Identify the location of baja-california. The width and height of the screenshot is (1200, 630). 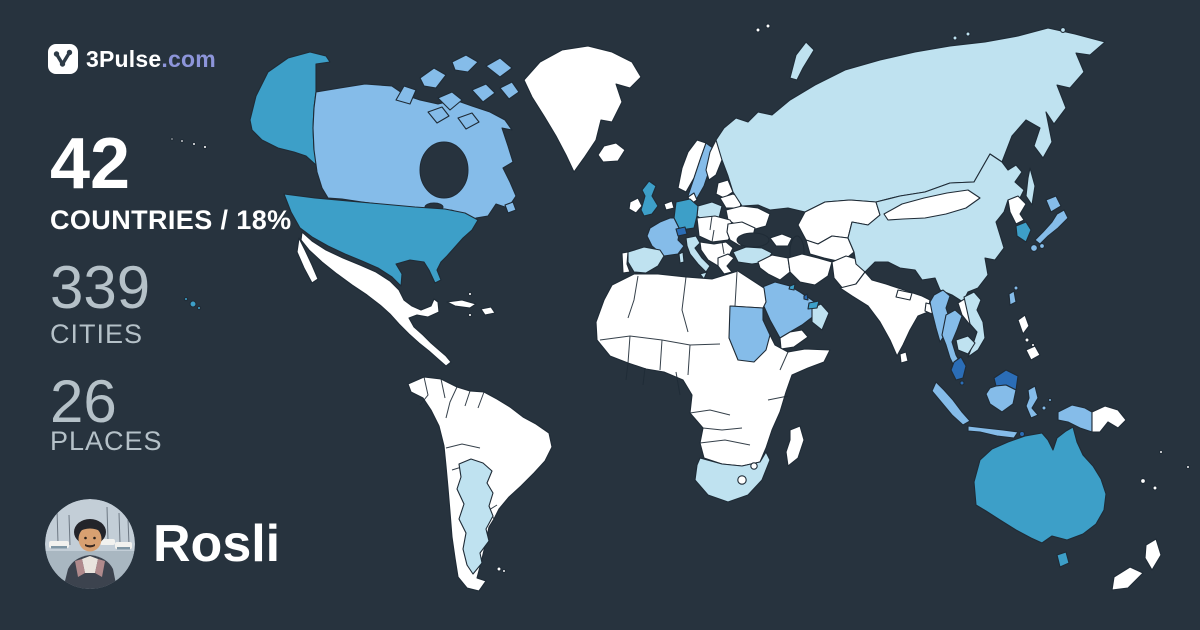
(307, 260).